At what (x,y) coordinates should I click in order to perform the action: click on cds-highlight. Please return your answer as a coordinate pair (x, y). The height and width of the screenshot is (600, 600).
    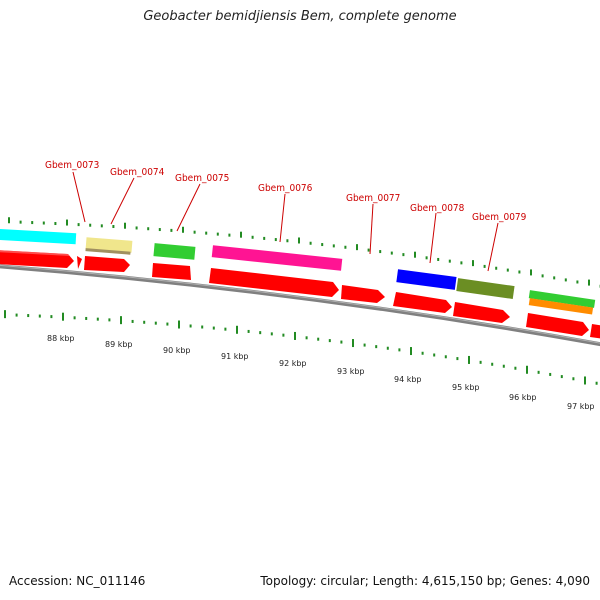
    Looking at the image, I should click on (35, 253).